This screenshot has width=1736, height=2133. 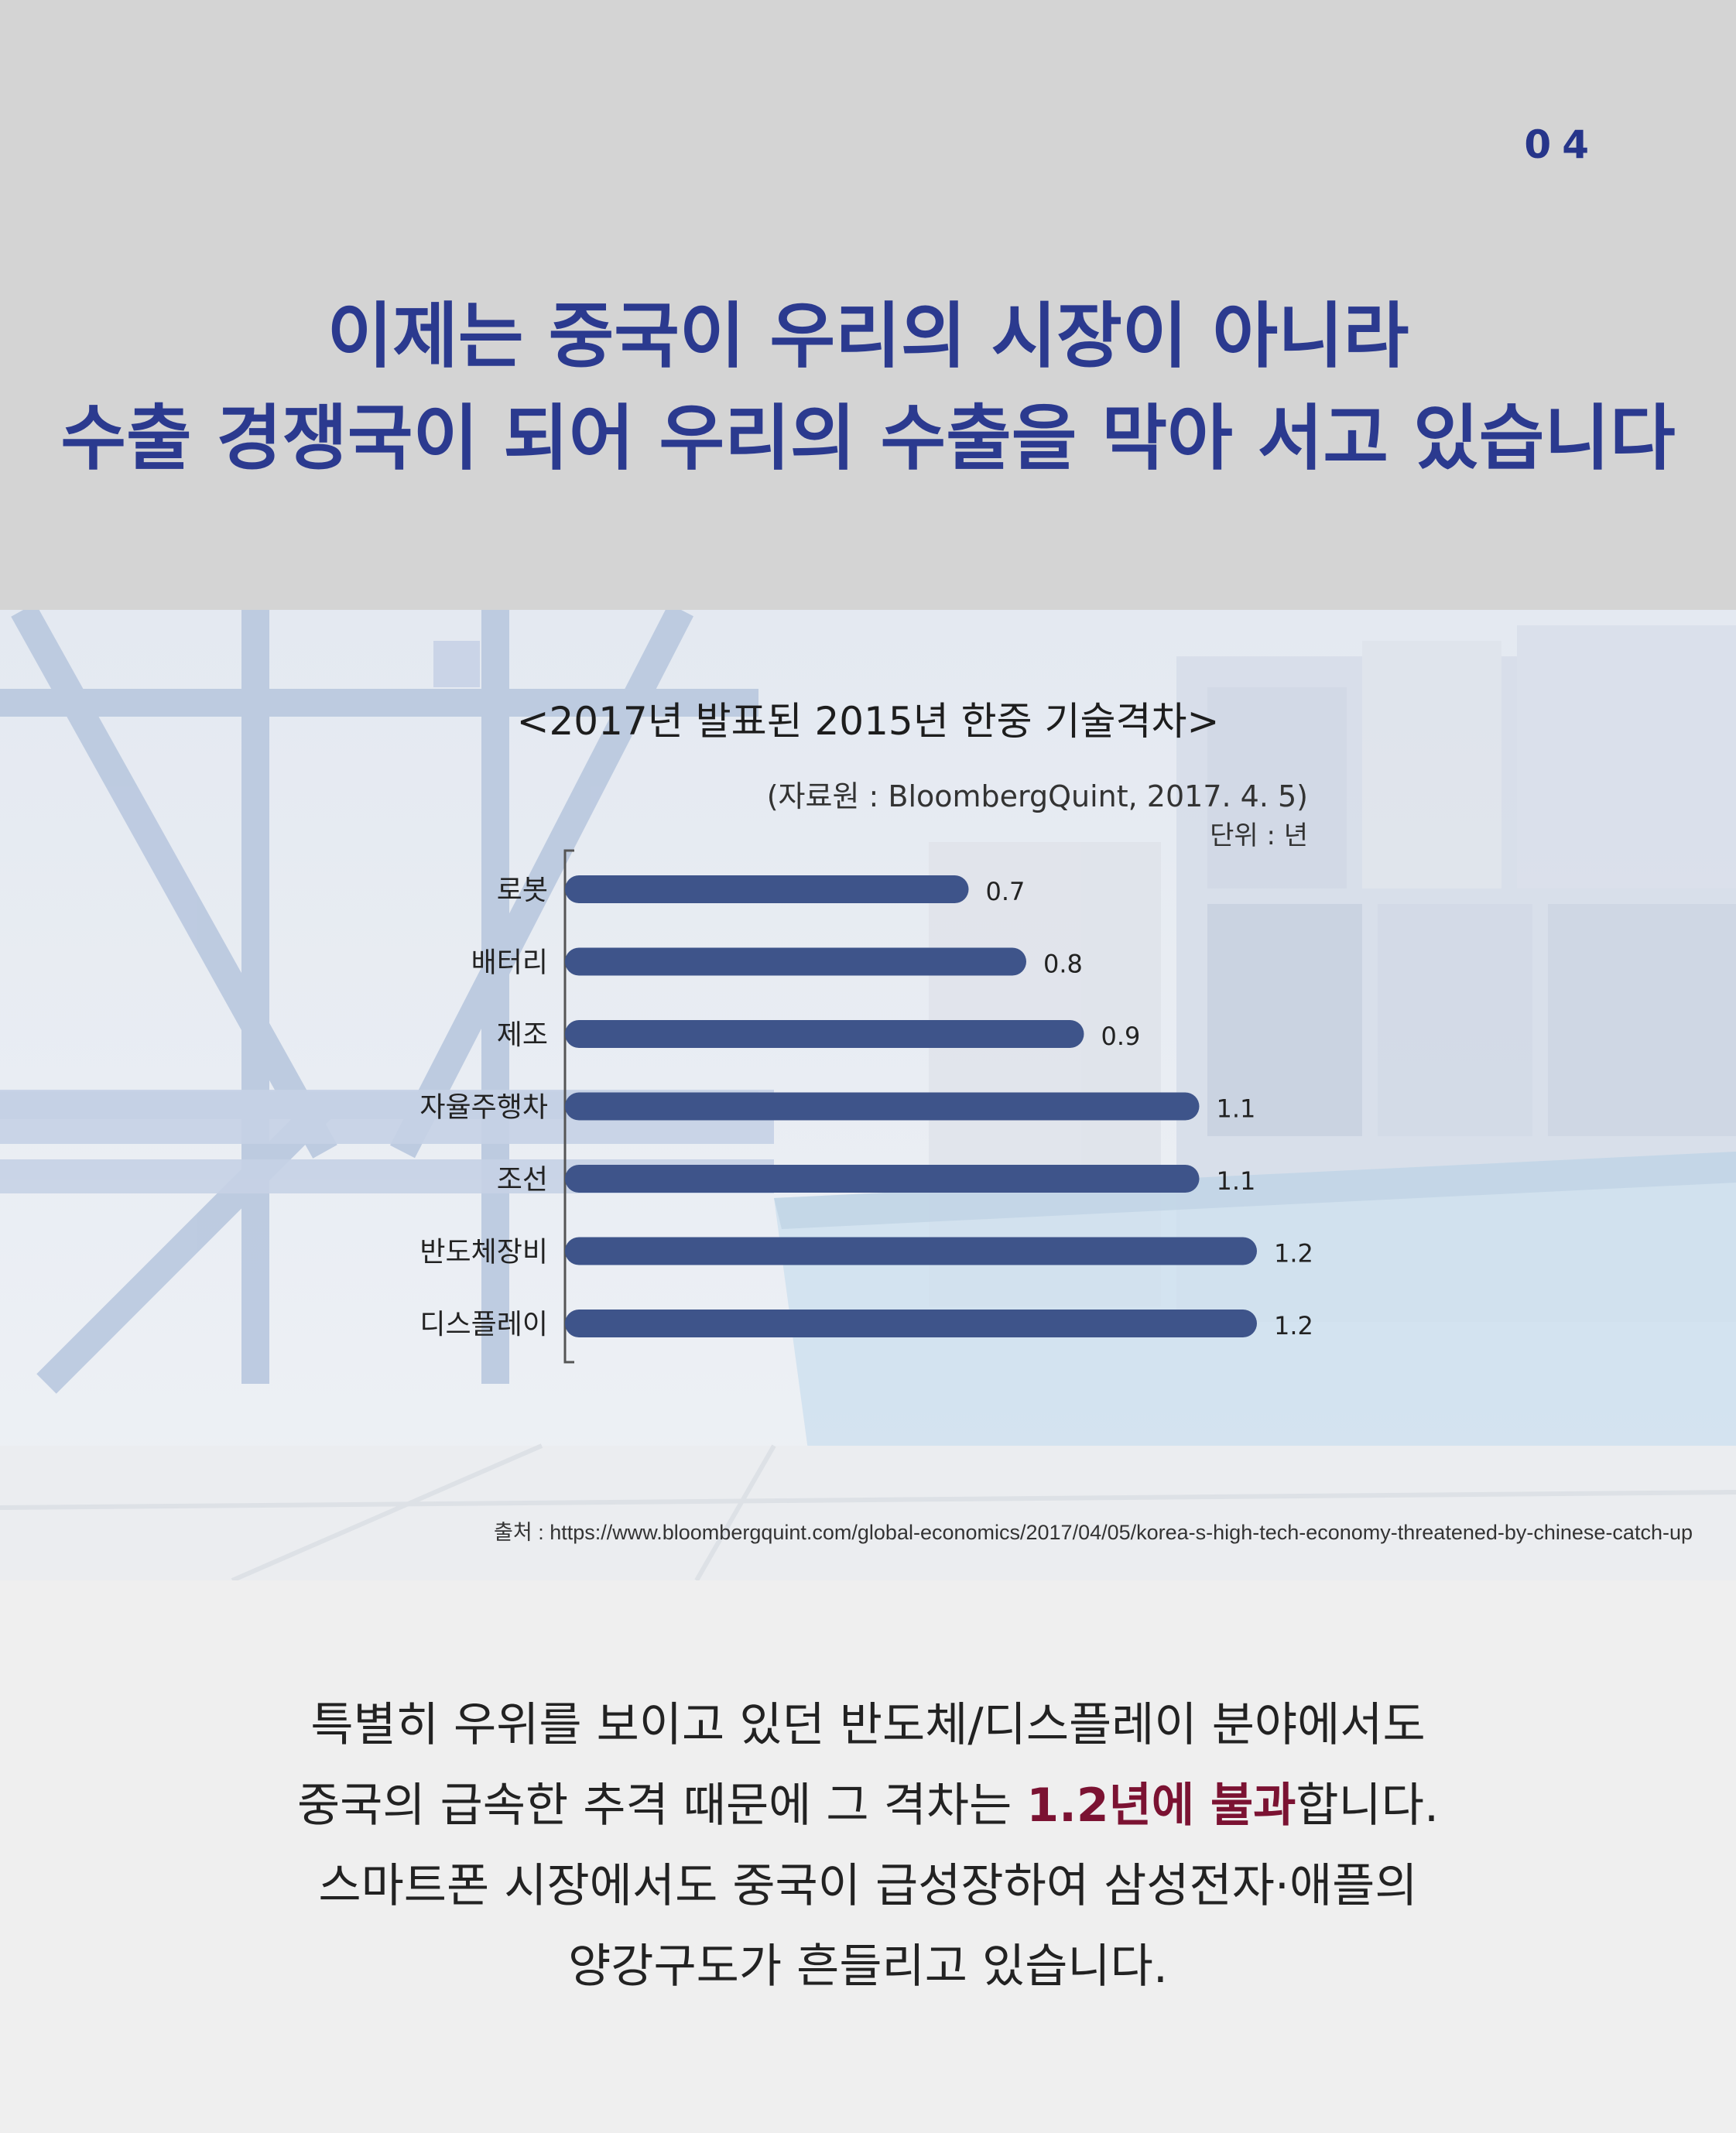 I want to click on category-label: 조선, so click(x=522, y=1180).